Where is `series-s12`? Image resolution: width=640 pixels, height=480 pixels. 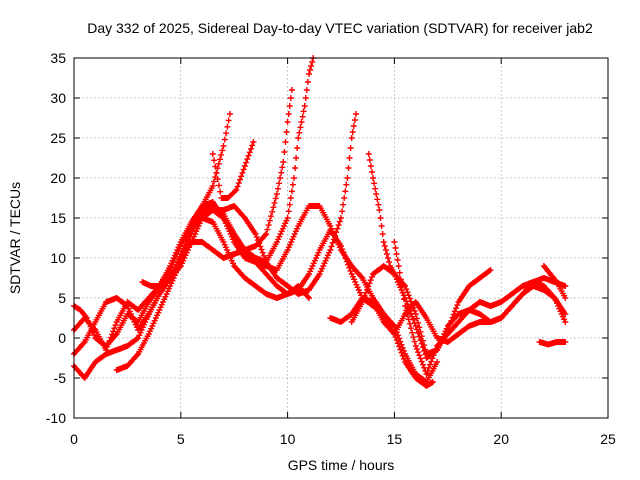
series-s12 is located at coordinates (480, 308).